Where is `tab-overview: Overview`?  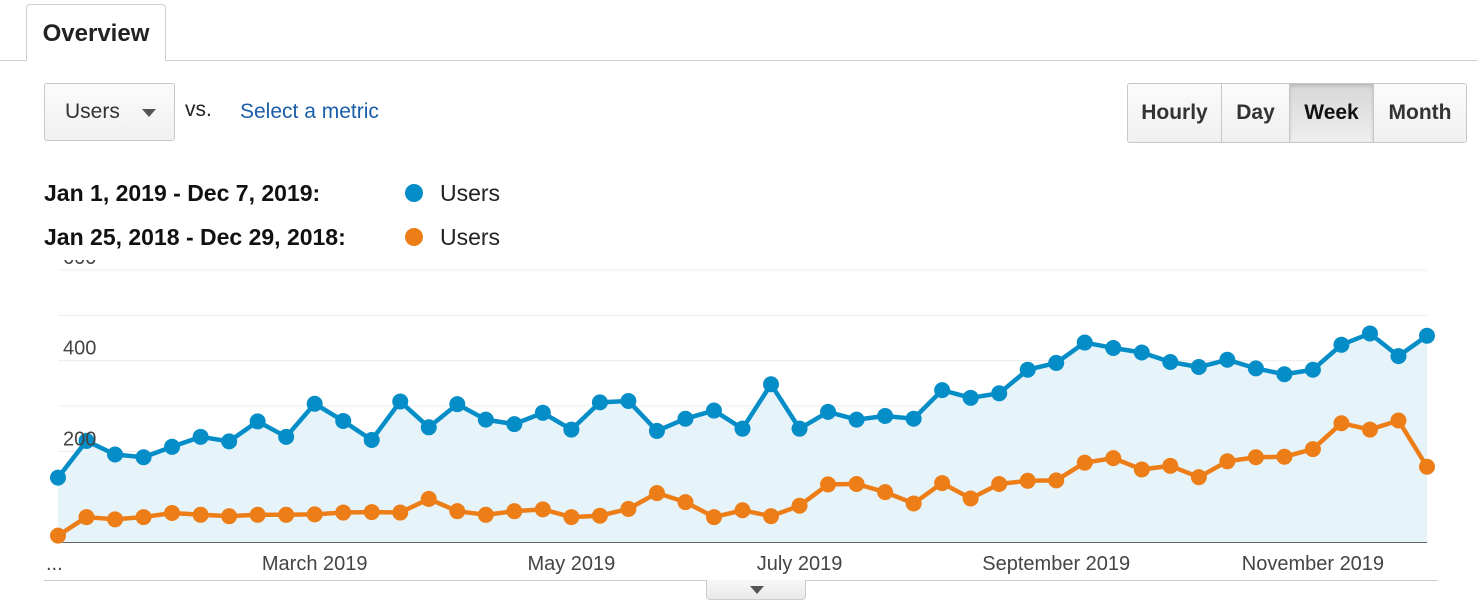 tab-overview: Overview is located at coordinates (96, 32).